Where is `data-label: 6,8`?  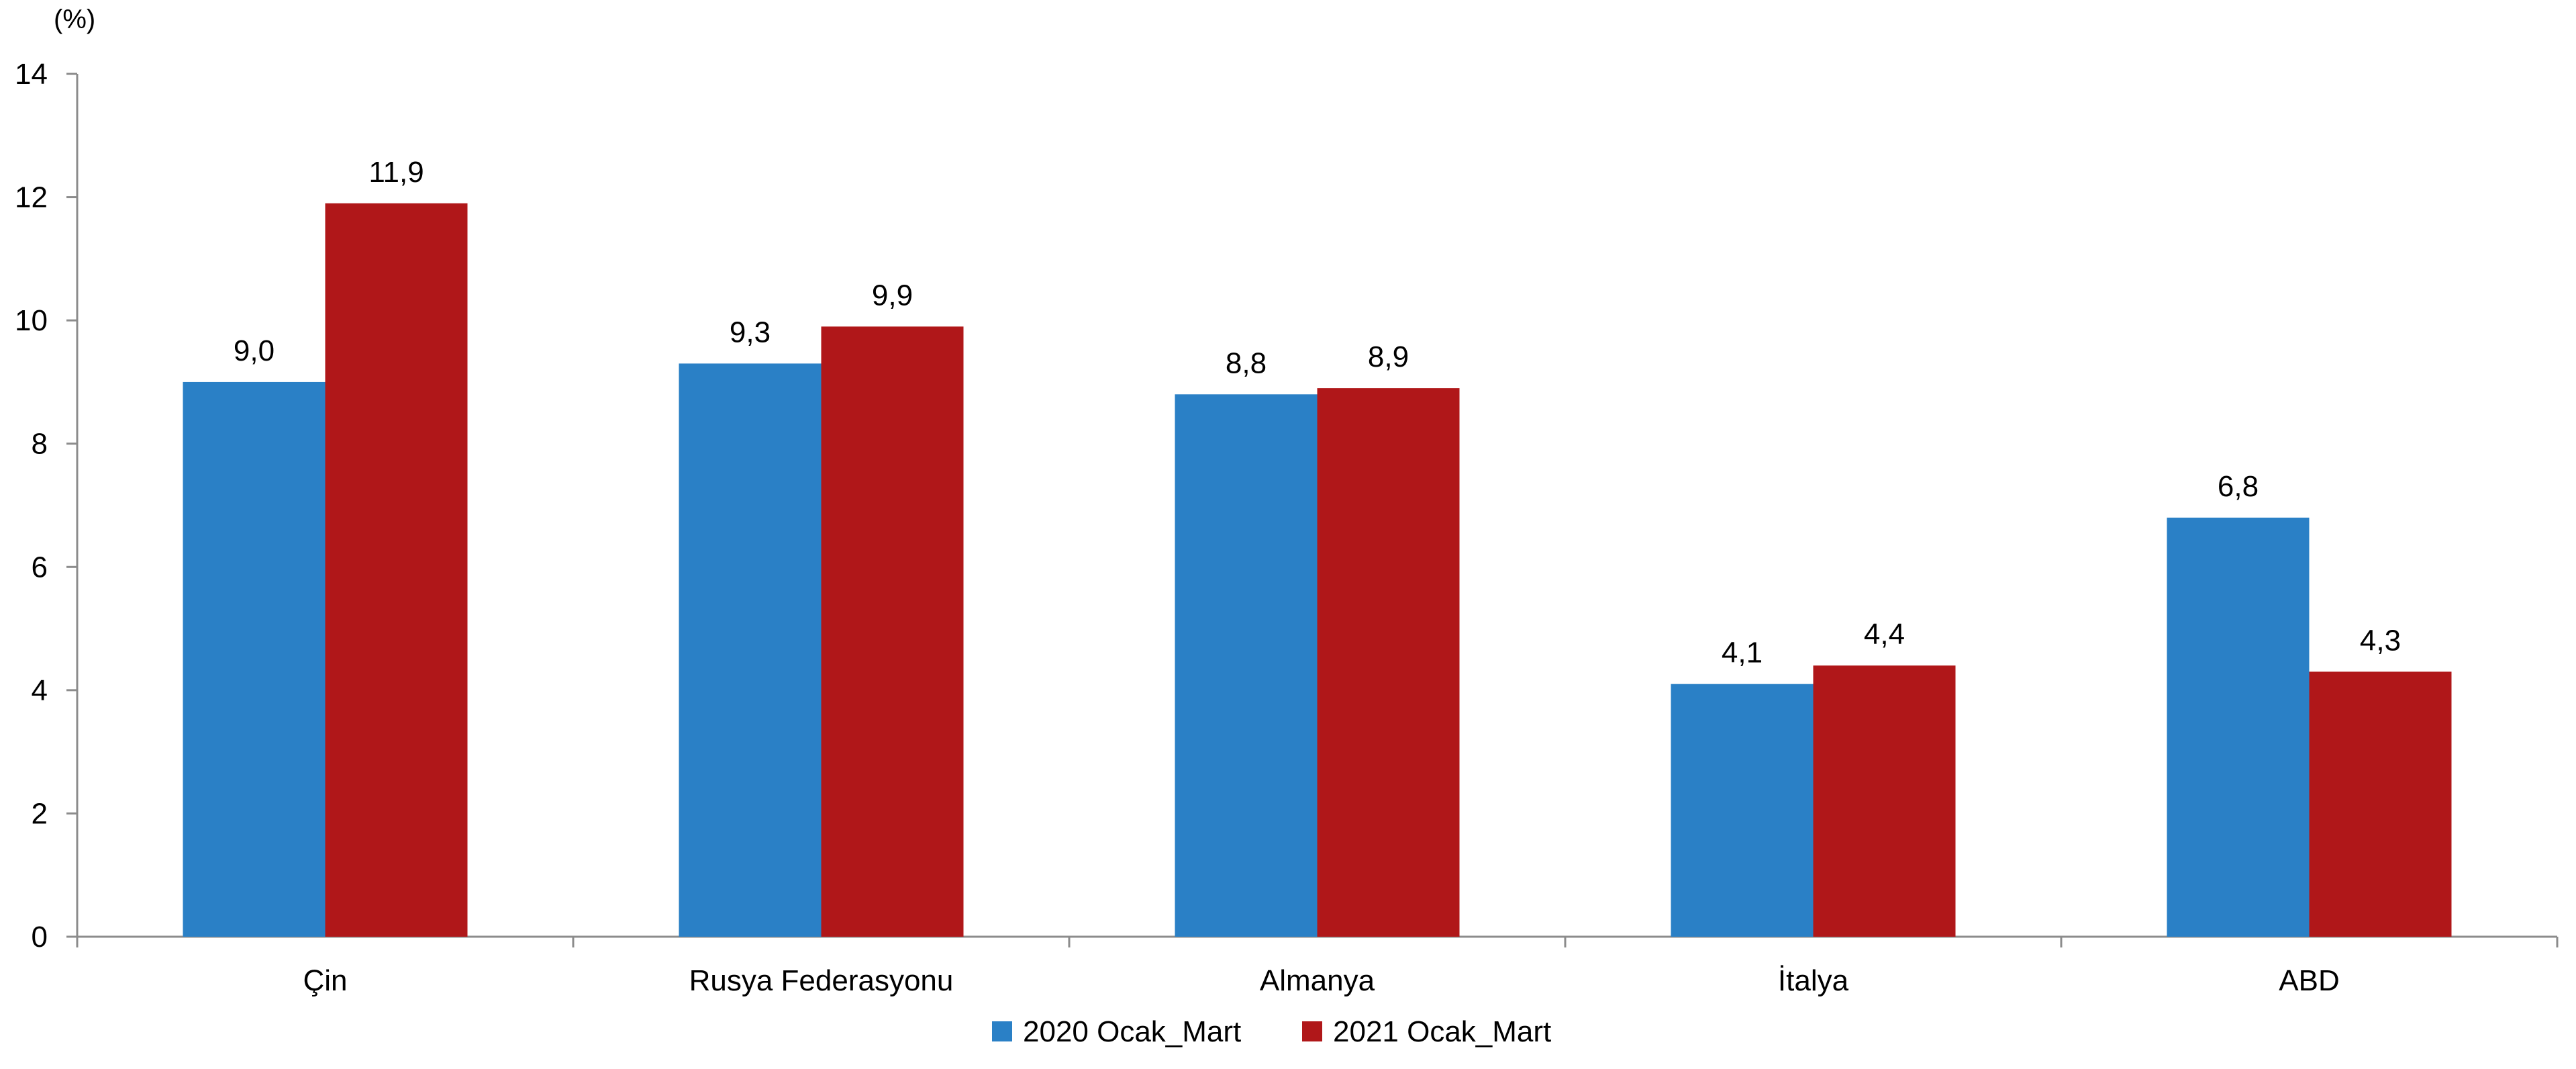
data-label: 6,8 is located at coordinates (2238, 486).